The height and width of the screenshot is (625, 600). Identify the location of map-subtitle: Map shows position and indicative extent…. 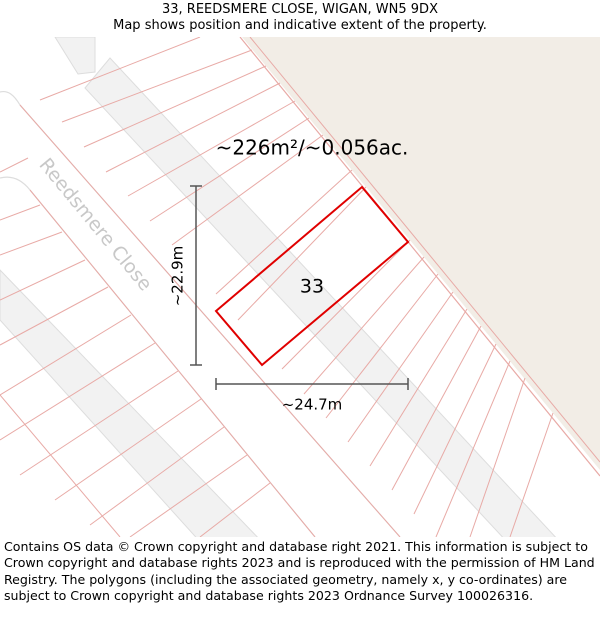
(300, 25).